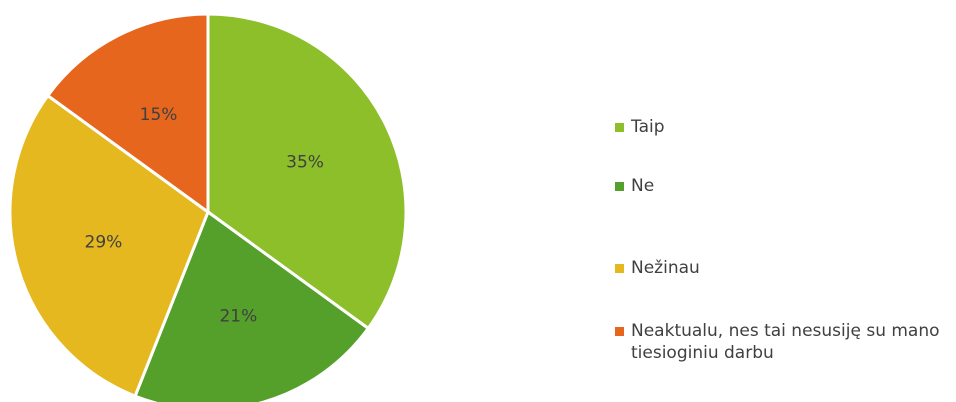 This screenshot has height=402, width=956. I want to click on legend-label: Ne, so click(643, 186).